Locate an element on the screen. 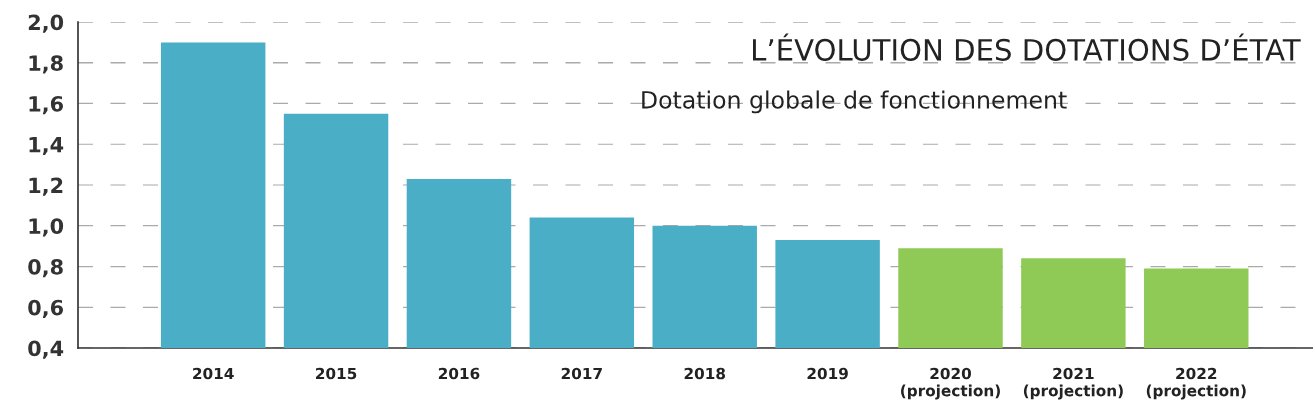 The height and width of the screenshot is (410, 1313). y-tick-label: 1,8 is located at coordinates (46, 64).